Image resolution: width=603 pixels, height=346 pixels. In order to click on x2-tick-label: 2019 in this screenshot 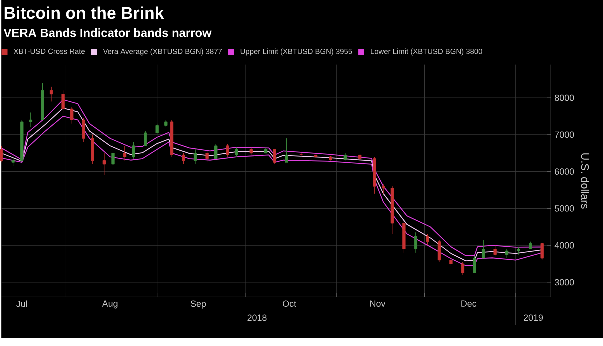, I will do `click(534, 318)`.